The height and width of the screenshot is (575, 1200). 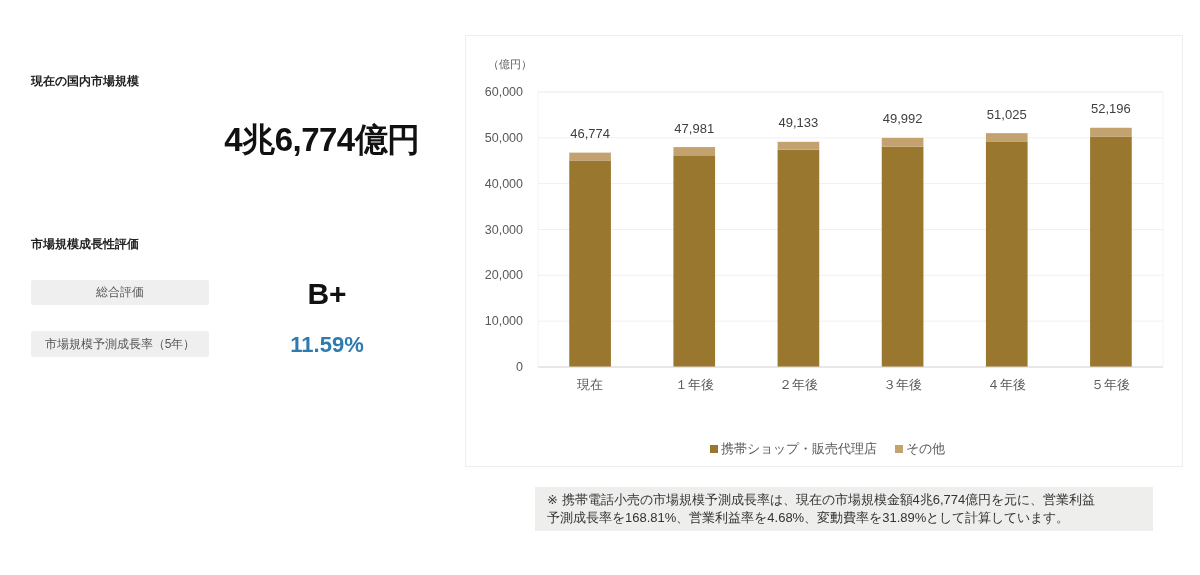 I want to click on y-tick-label: 30,000, so click(x=504, y=229).